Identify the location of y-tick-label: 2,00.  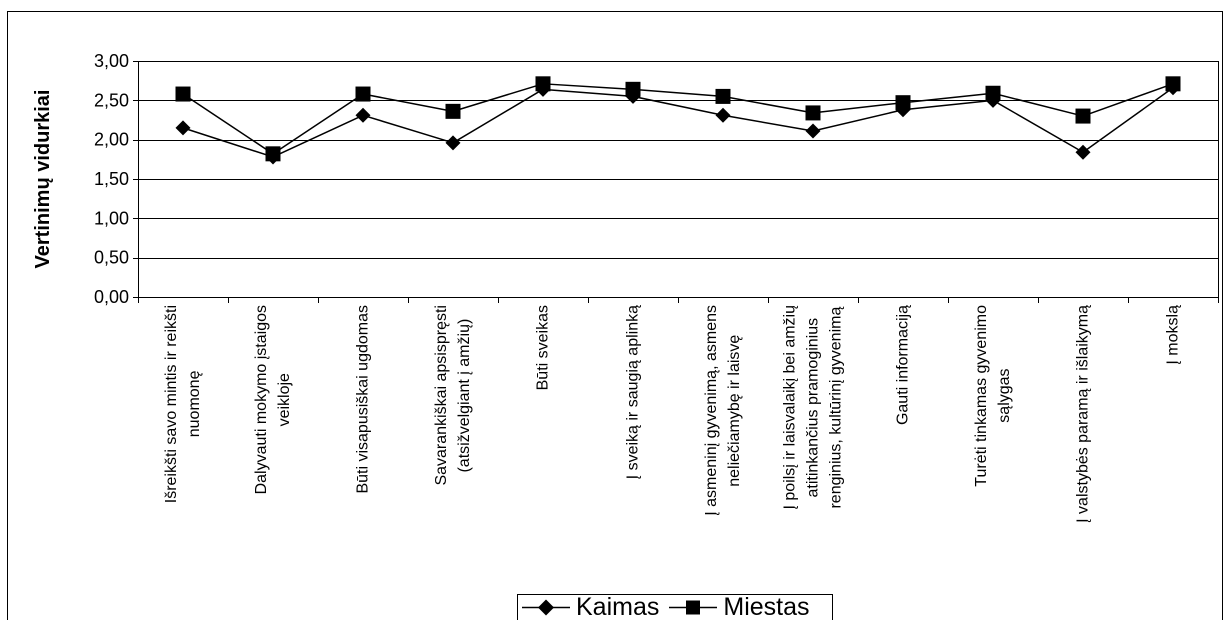
(111, 140).